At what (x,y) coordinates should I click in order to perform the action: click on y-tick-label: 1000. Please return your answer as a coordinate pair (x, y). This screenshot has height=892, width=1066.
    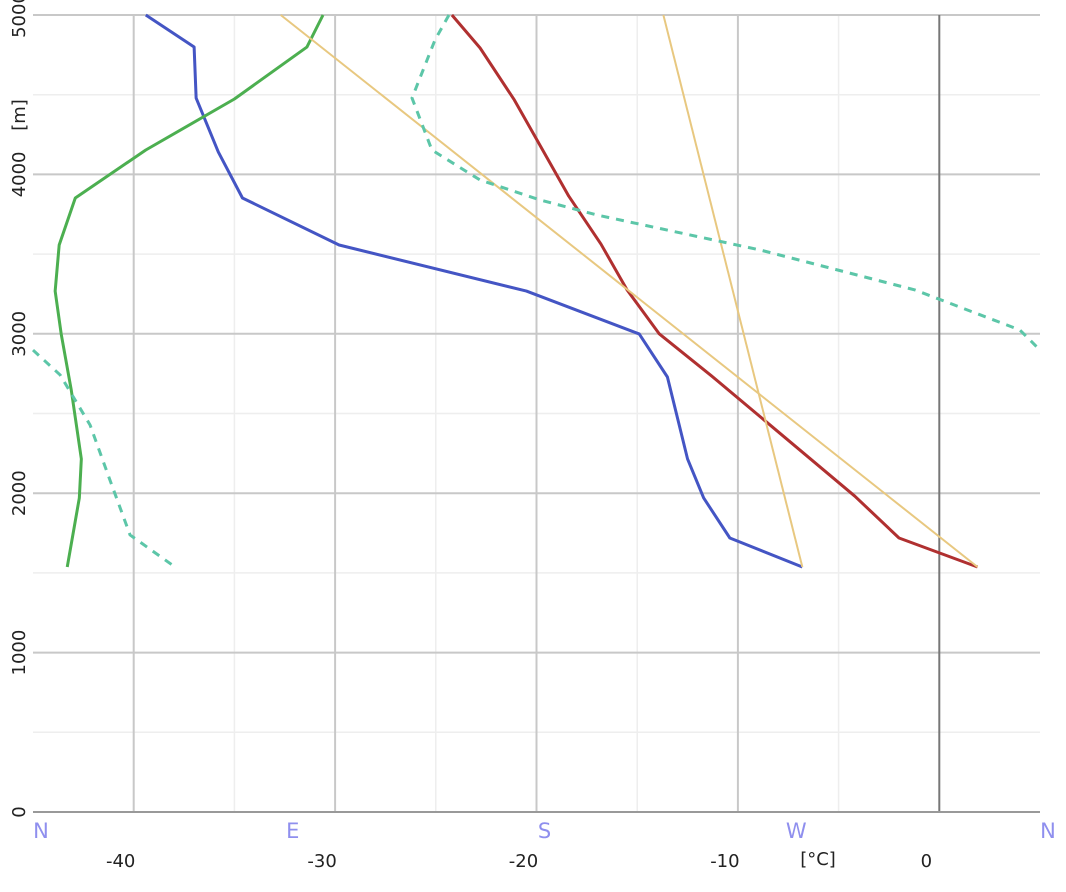
    Looking at the image, I should click on (19, 653).